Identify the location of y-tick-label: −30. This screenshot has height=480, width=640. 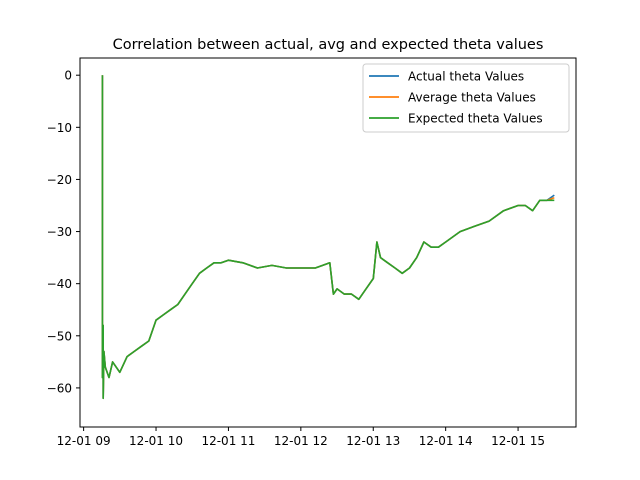
(59, 232).